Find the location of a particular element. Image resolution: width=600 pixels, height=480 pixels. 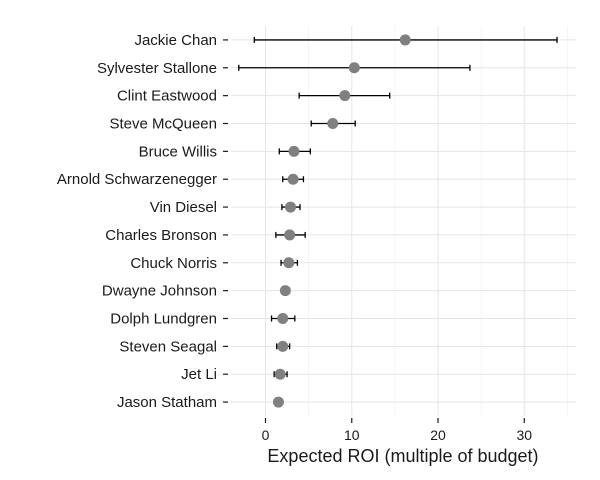

y-tick-label: Steven Seagal is located at coordinates (168, 346).